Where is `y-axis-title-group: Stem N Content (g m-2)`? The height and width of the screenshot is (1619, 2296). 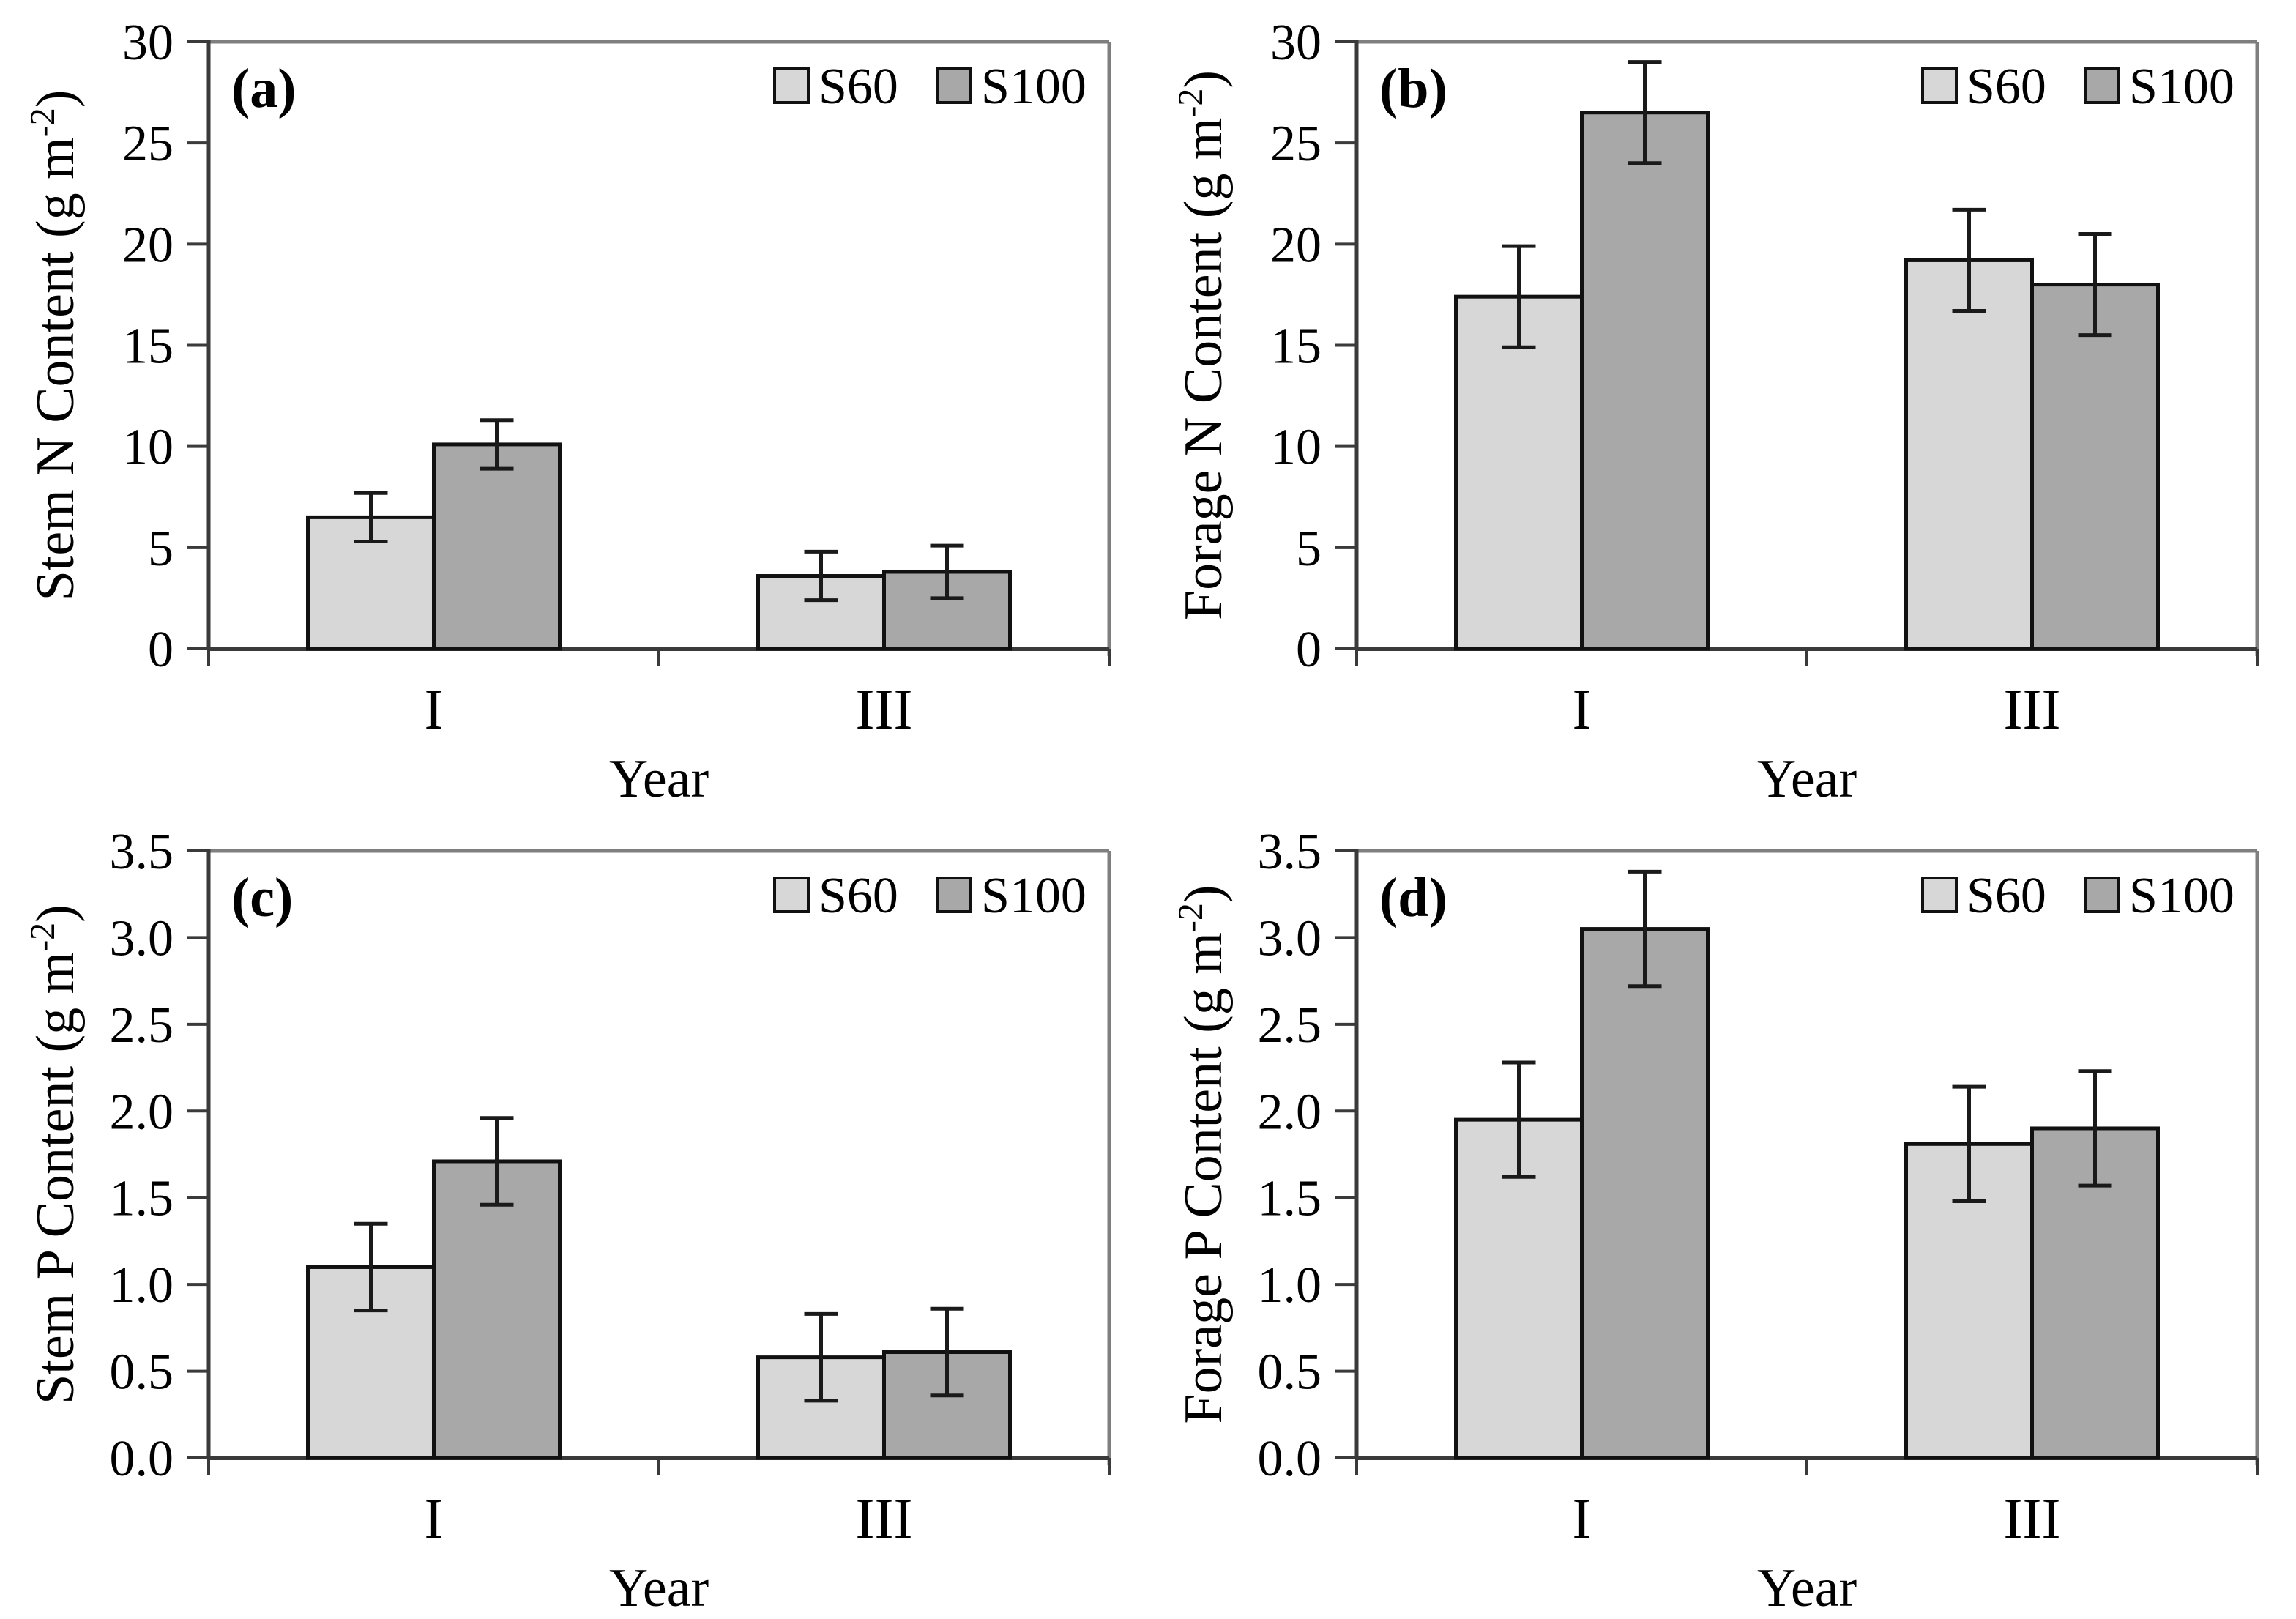 y-axis-title-group: Stem N Content (g m-2) is located at coordinates (54, 345).